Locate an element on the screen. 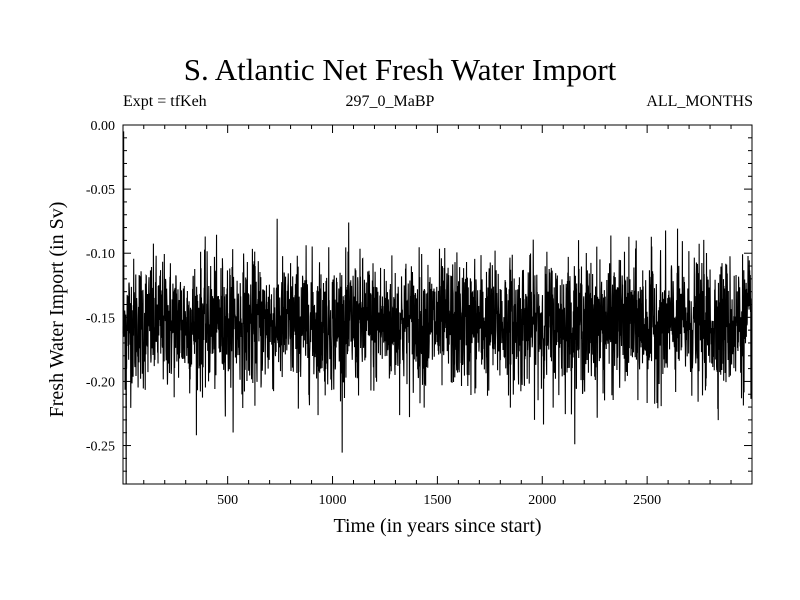  y-axis-title: Fresh Water Import (in Sv) is located at coordinates (57, 310).